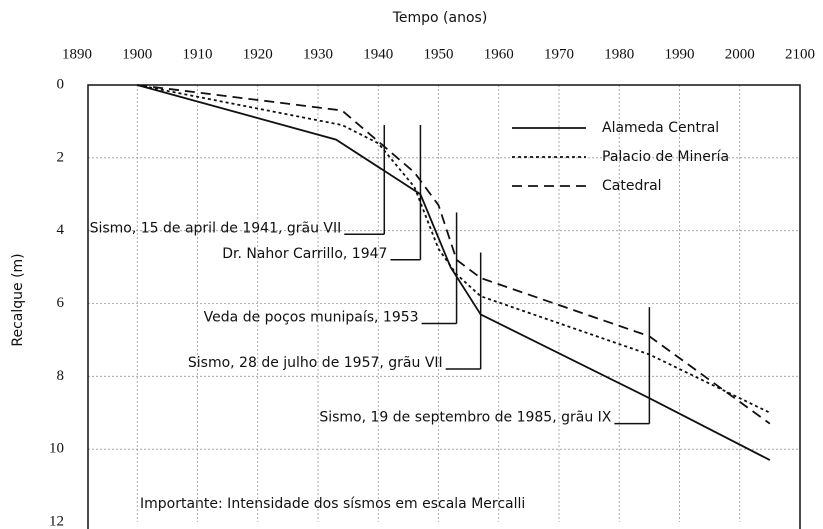 The image size is (823, 529). I want to click on y-tick-label: 10, so click(56, 449).